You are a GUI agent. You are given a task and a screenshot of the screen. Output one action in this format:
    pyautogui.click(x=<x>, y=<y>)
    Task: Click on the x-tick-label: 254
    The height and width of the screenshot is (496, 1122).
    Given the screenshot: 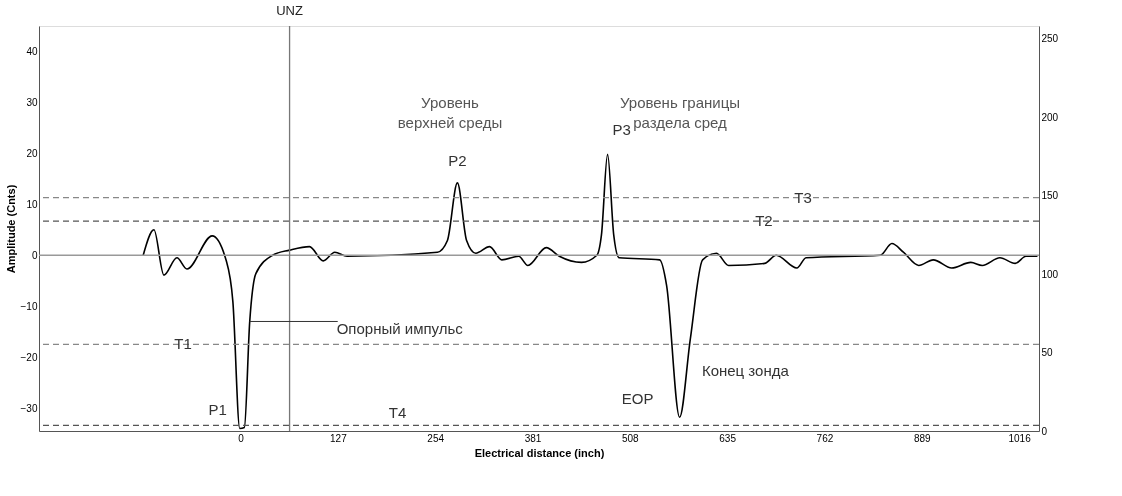 What is the action you would take?
    pyautogui.click(x=436, y=438)
    